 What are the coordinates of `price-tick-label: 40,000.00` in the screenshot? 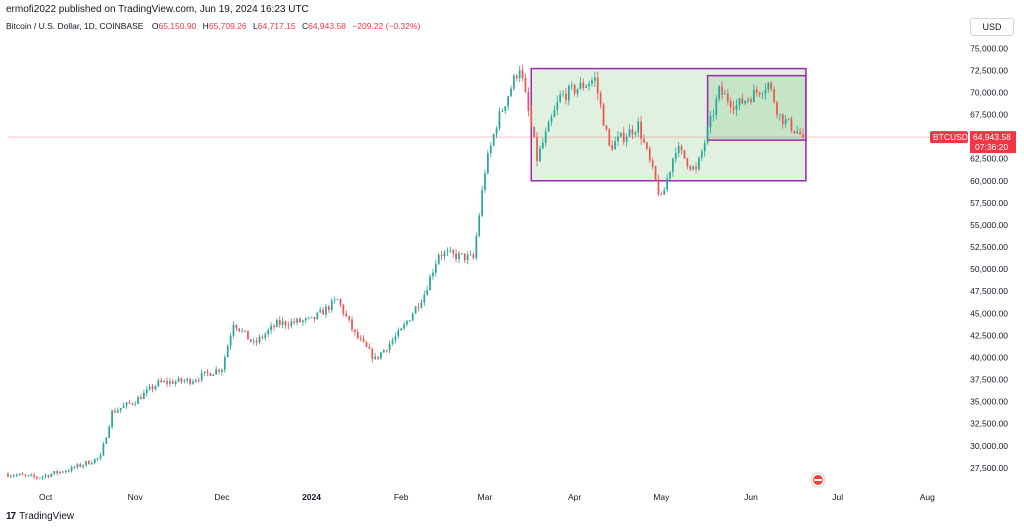 It's located at (989, 357).